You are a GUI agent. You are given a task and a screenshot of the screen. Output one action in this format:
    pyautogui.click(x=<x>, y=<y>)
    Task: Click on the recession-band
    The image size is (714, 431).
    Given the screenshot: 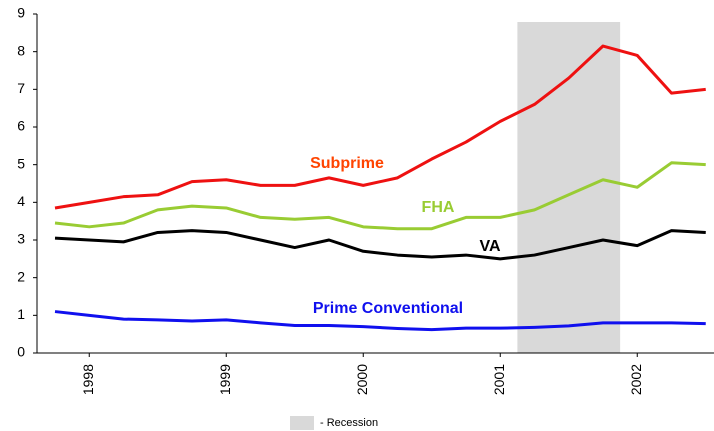 What is the action you would take?
    pyautogui.click(x=569, y=187)
    